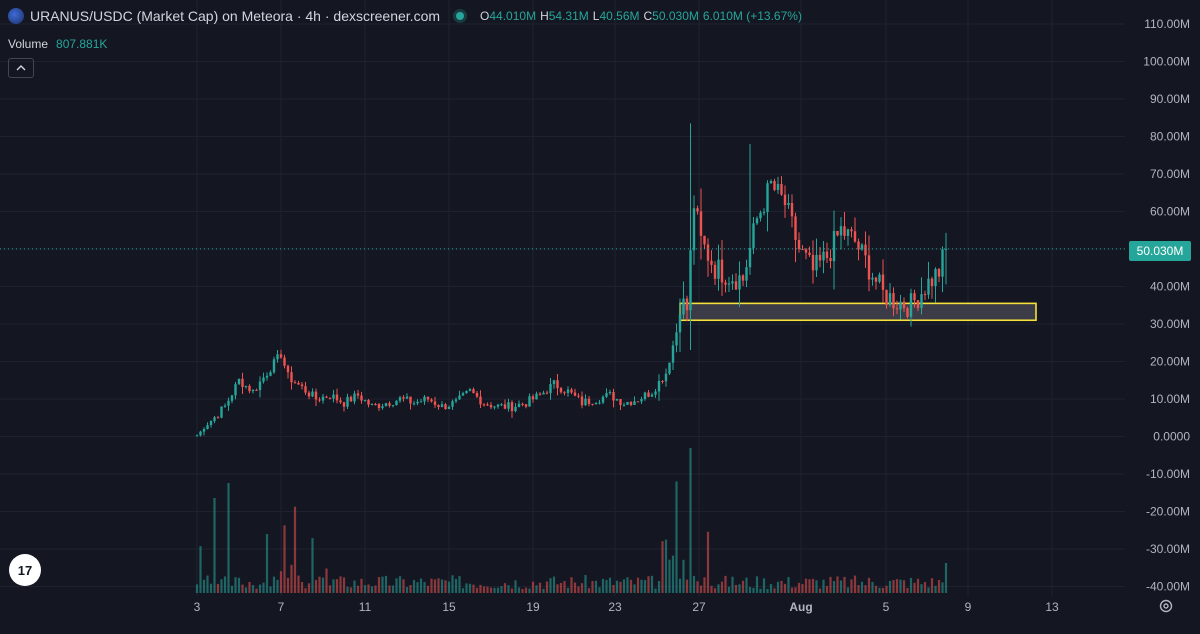 This screenshot has width=1200, height=634. Describe the element at coordinates (1170, 174) in the screenshot. I see `y-tick-label: 70.00M` at that location.